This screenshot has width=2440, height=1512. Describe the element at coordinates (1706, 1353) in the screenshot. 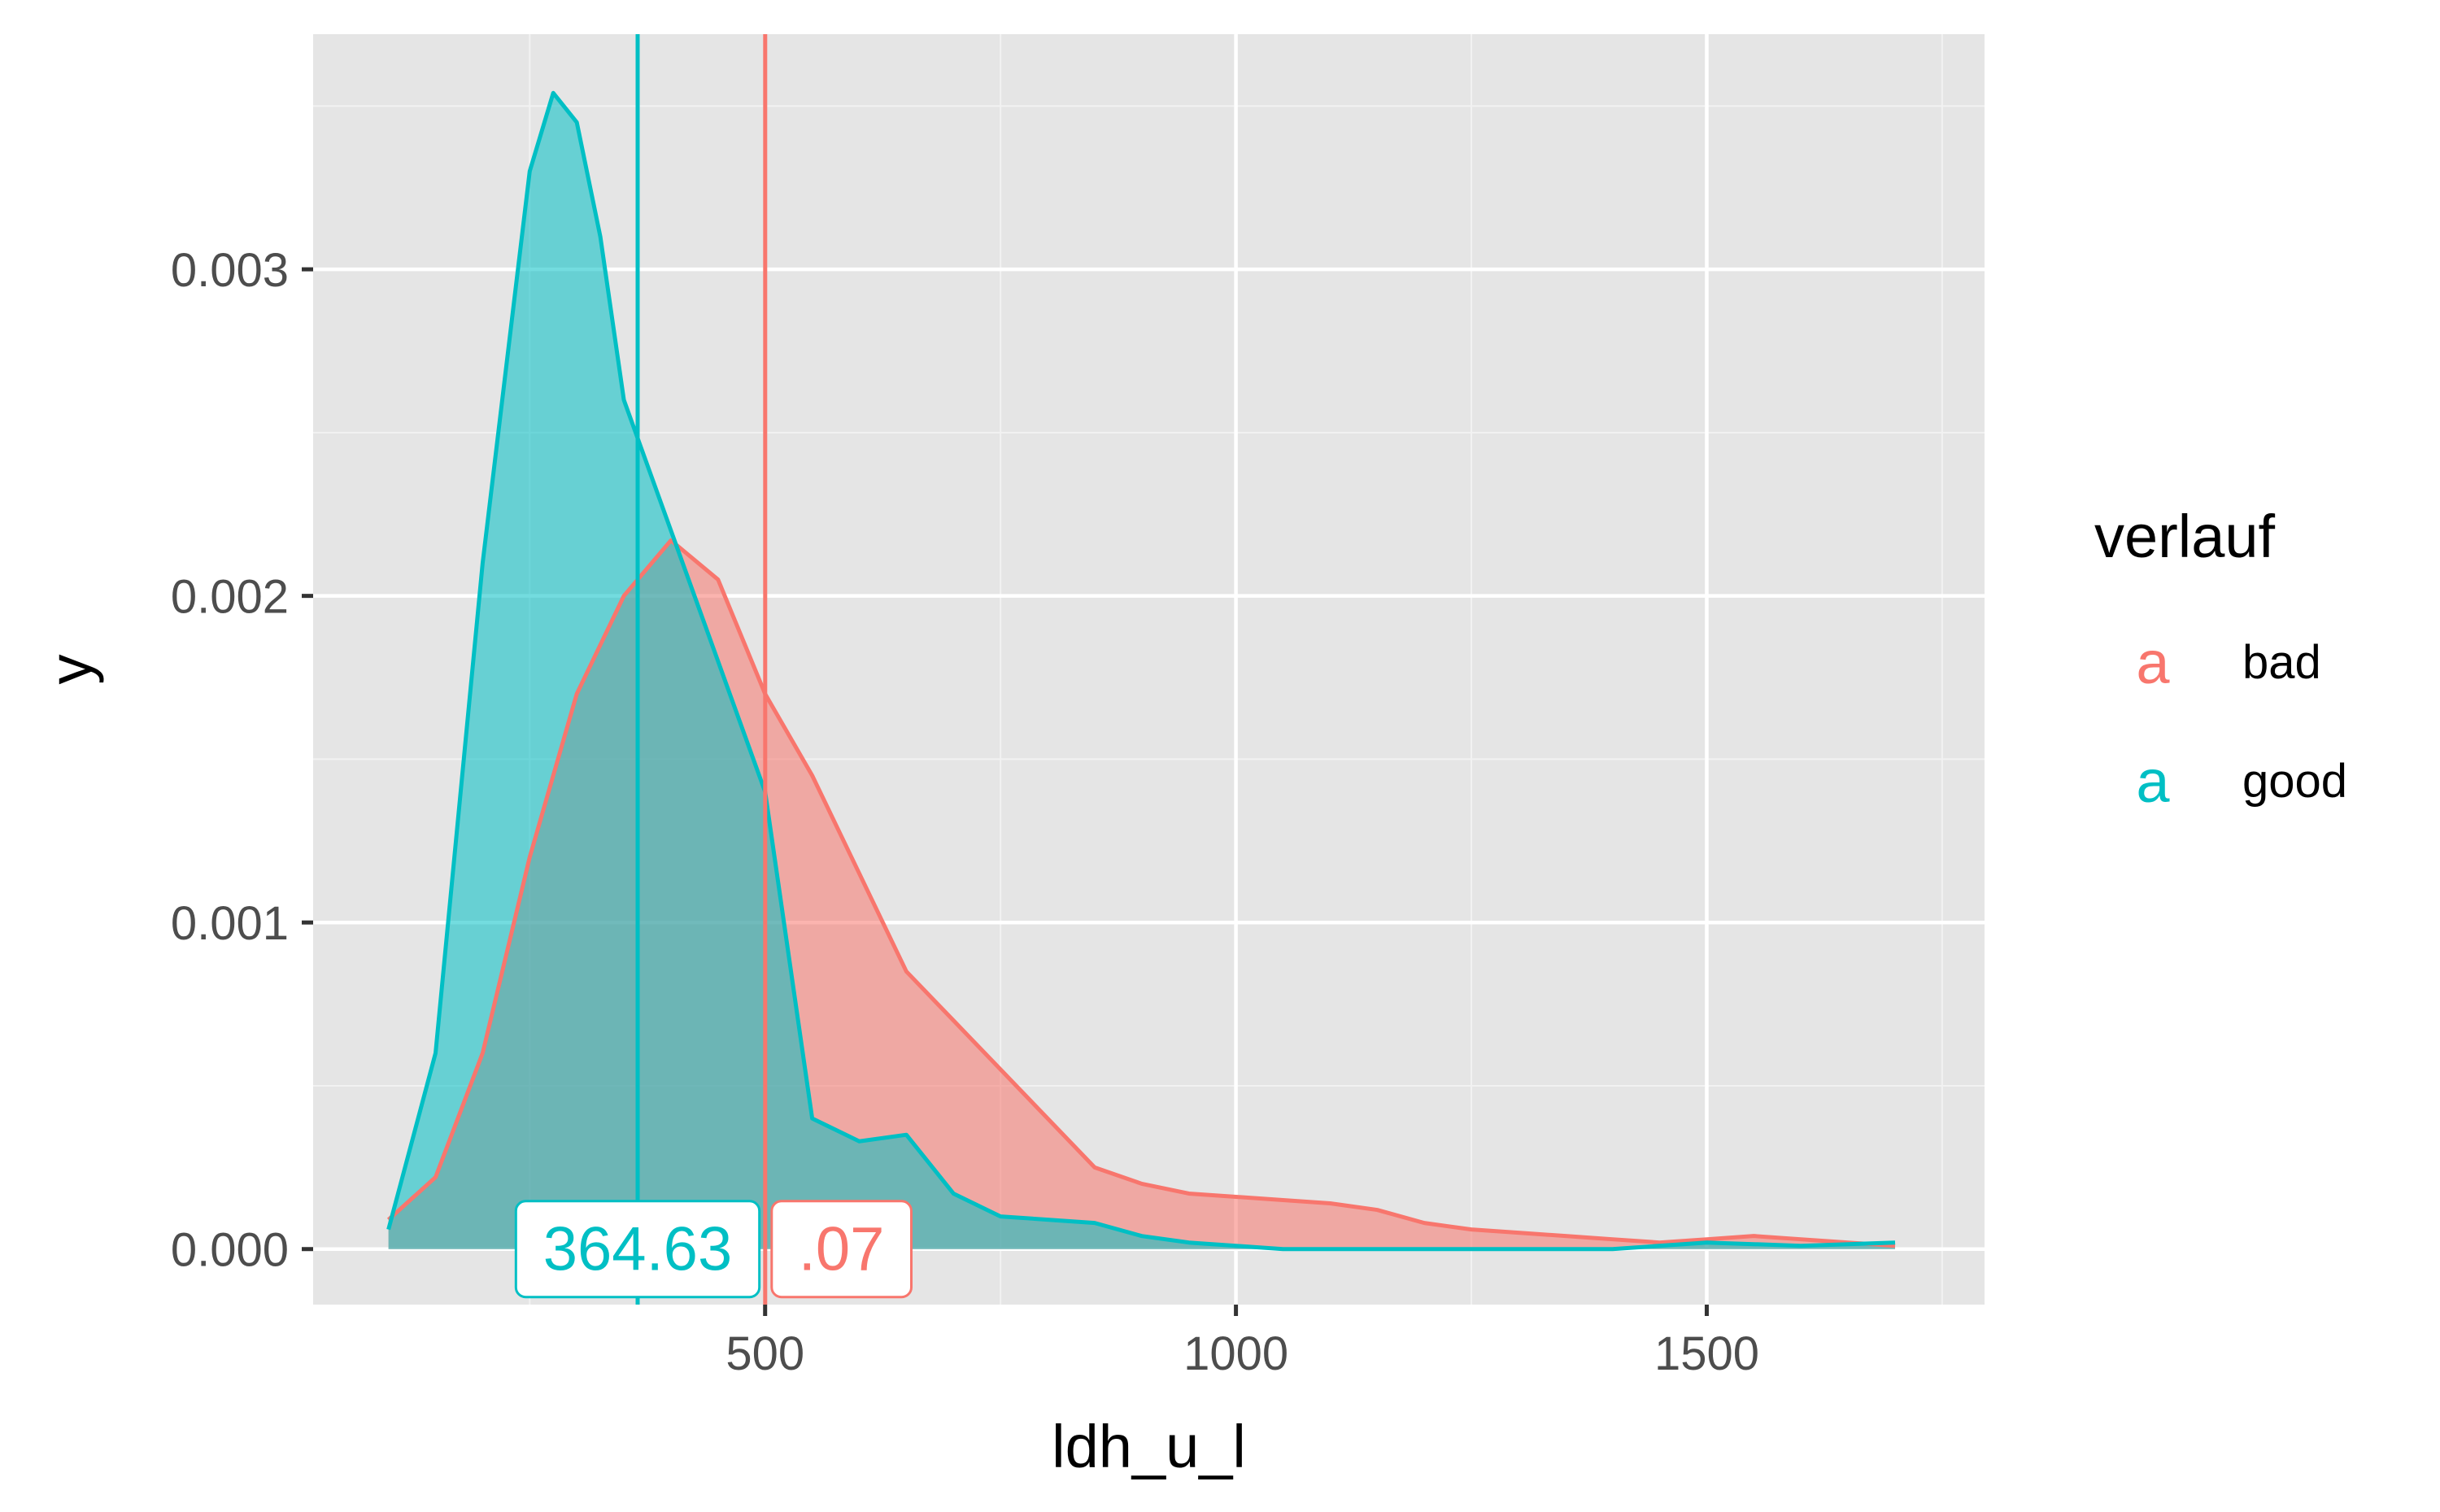

I see `x-tick-label: 1500` at that location.